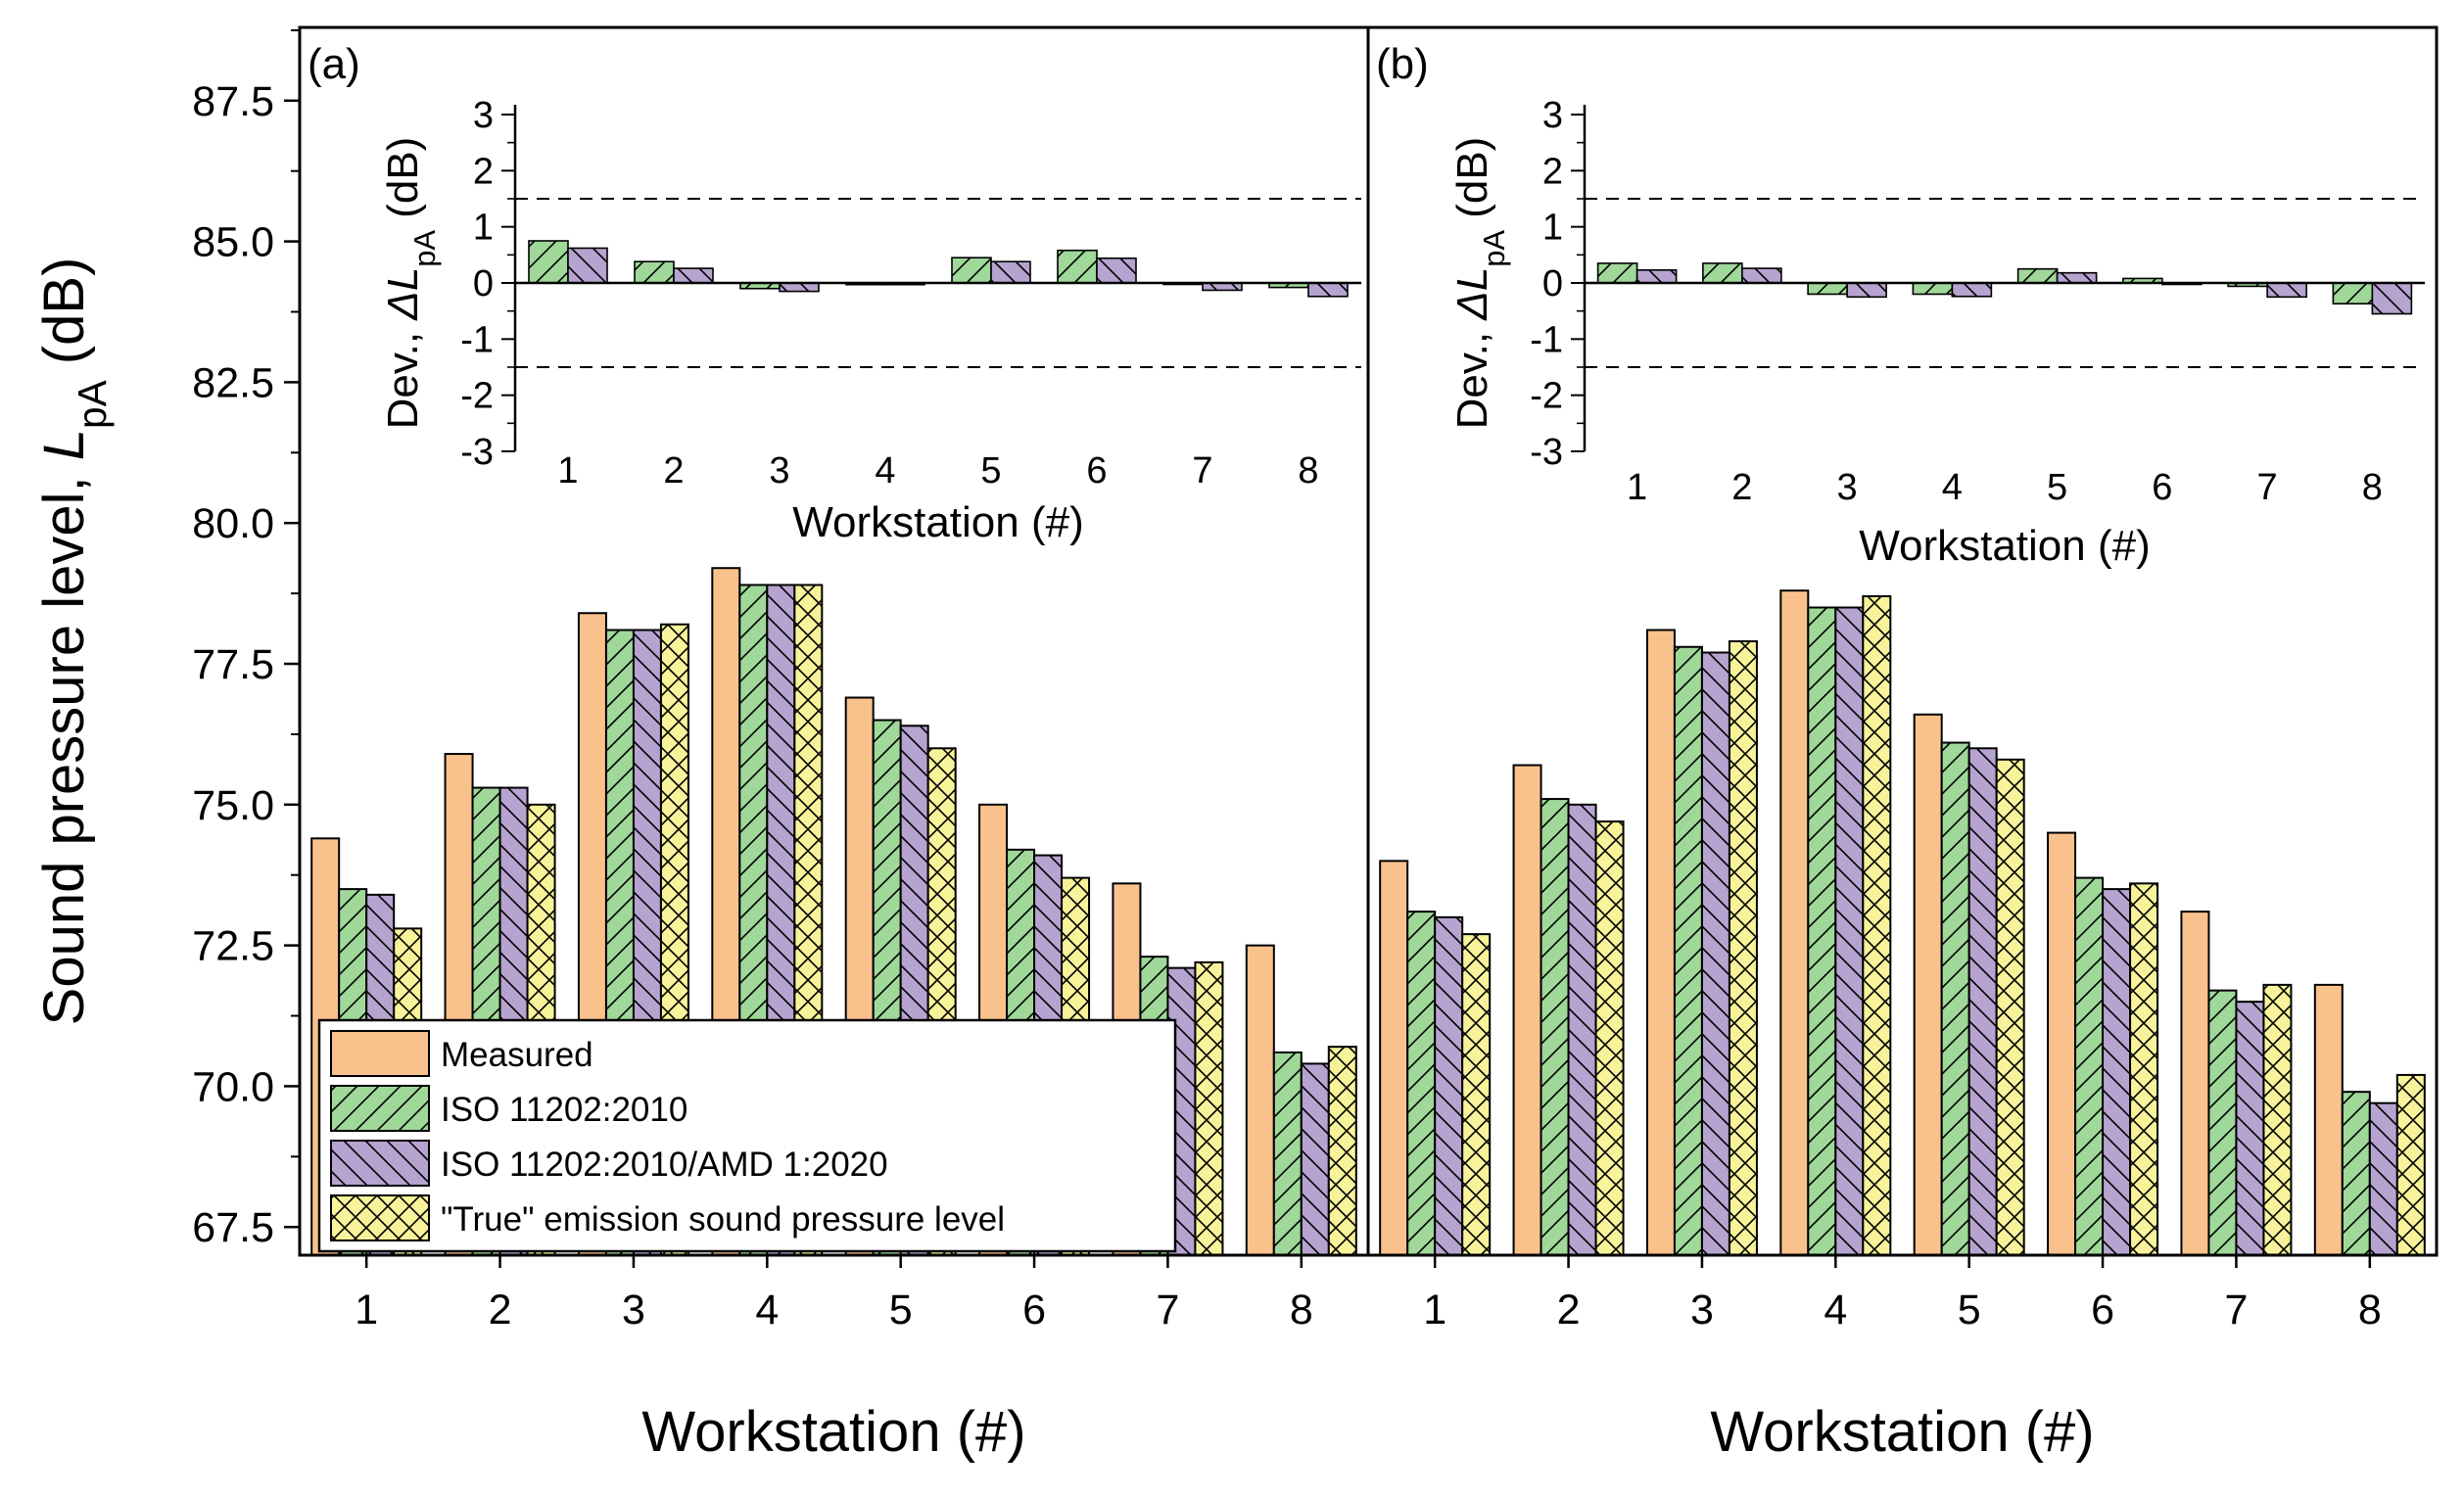 The height and width of the screenshot is (1497, 2464). Describe the element at coordinates (334, 64) in the screenshot. I see `panel-label-a: (a)` at that location.